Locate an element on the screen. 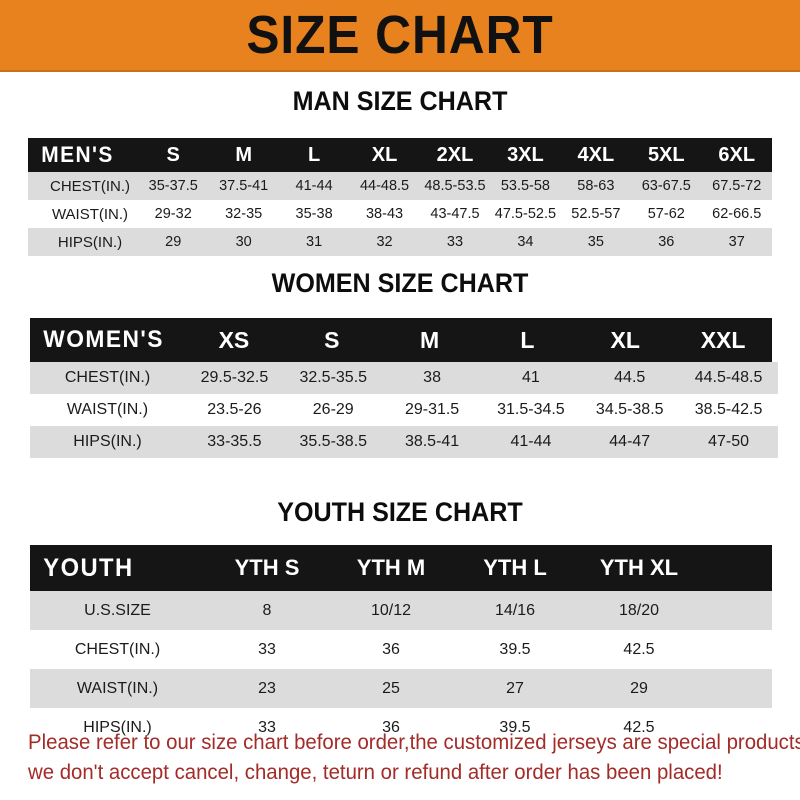 The image size is (800, 800). youth-cell: 23 is located at coordinates (267, 688).